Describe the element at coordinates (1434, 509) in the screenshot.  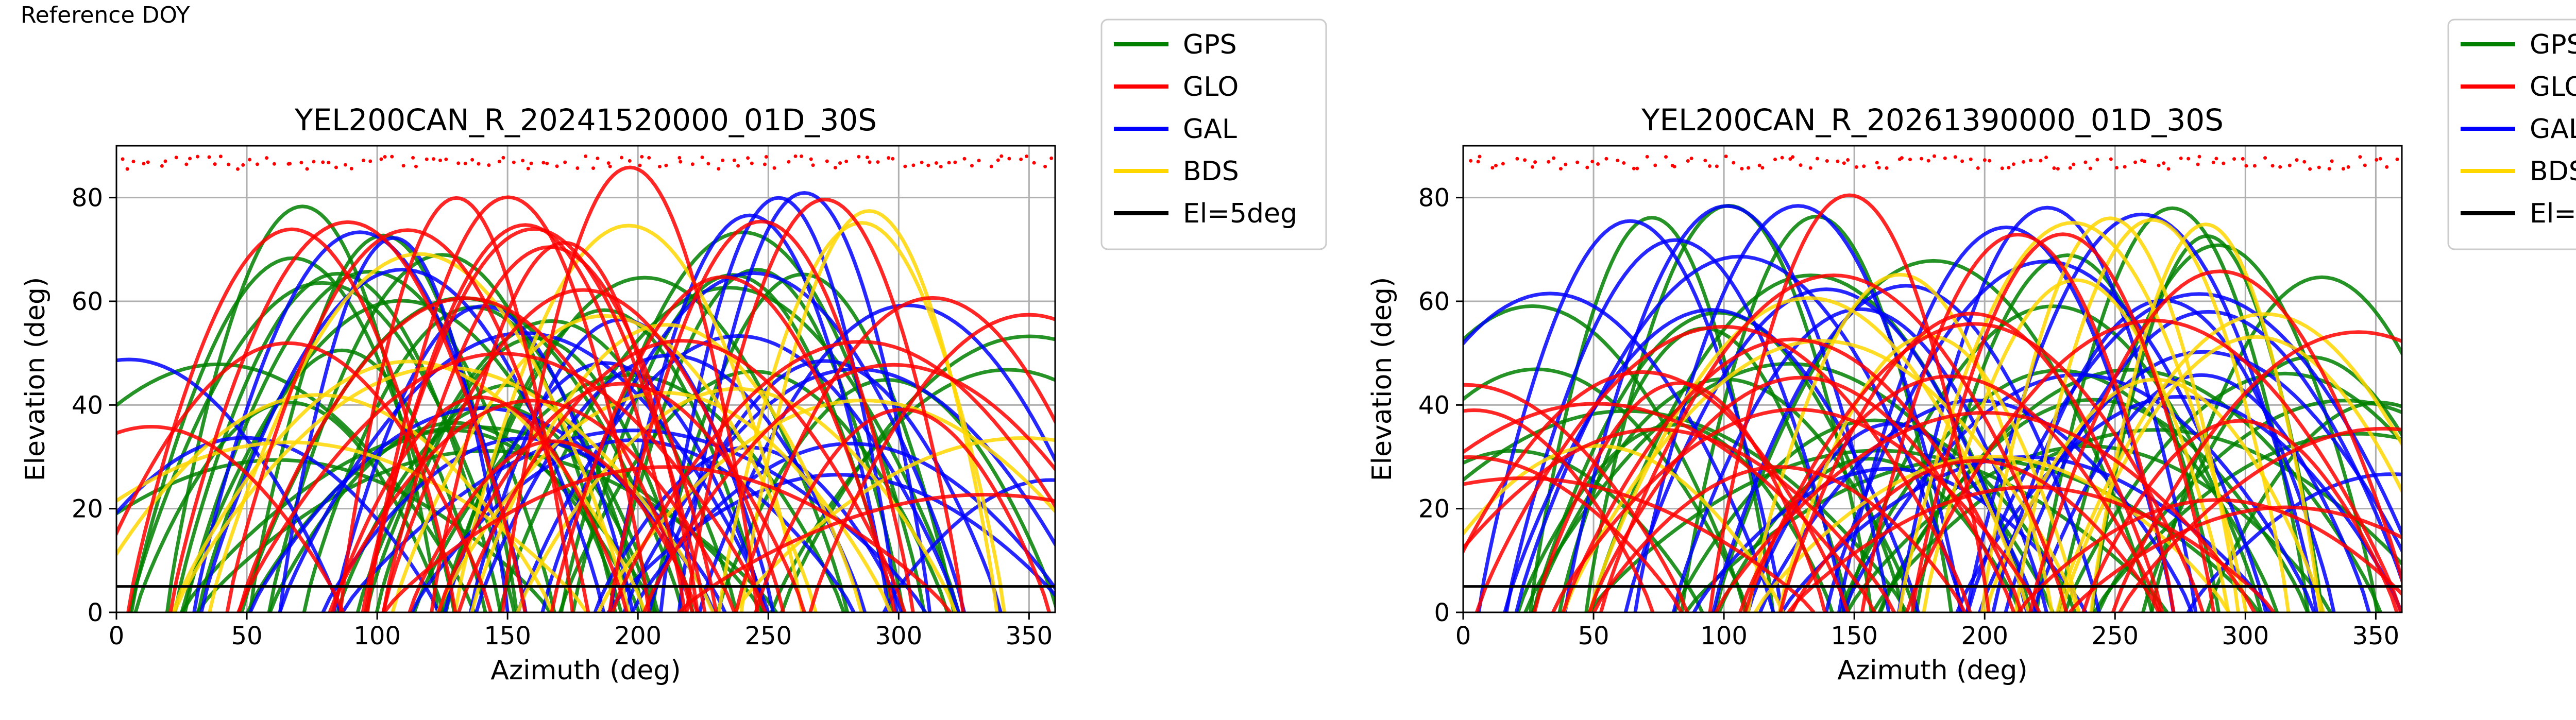
I see `y-tick-label: 20` at that location.